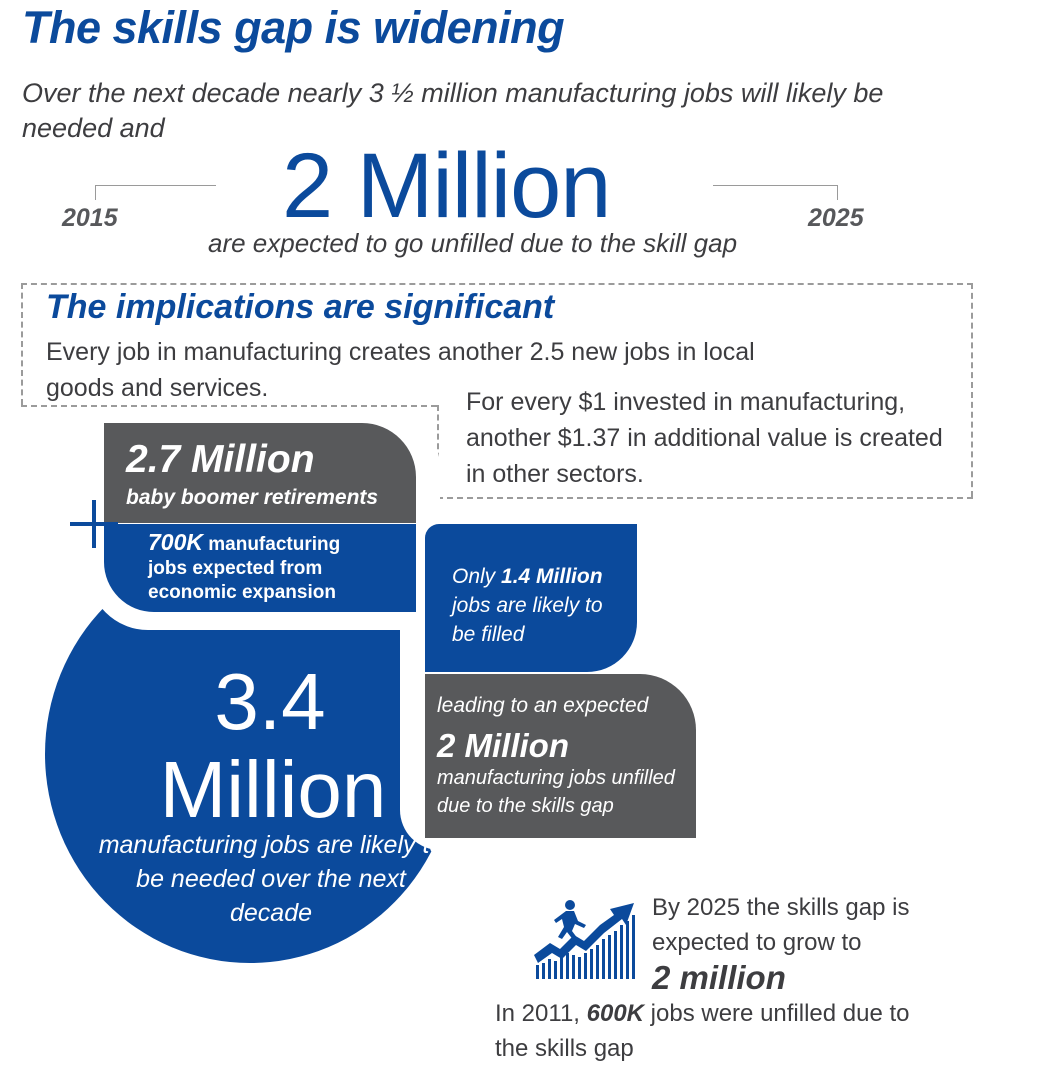  Describe the element at coordinates (446, 186) in the screenshot. I see `headline-number: 2 Million` at that location.